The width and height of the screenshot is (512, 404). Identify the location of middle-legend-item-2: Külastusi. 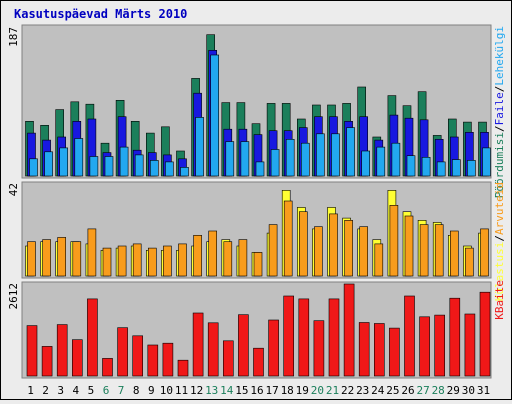
(499, 272).